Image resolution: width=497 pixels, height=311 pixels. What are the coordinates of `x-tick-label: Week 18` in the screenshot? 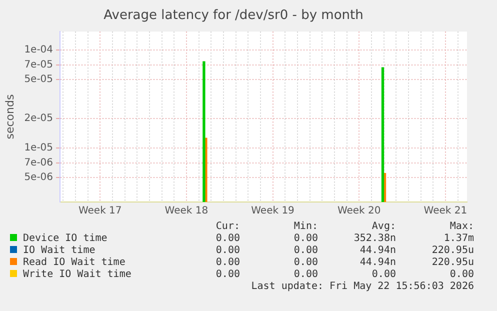 It's located at (186, 211).